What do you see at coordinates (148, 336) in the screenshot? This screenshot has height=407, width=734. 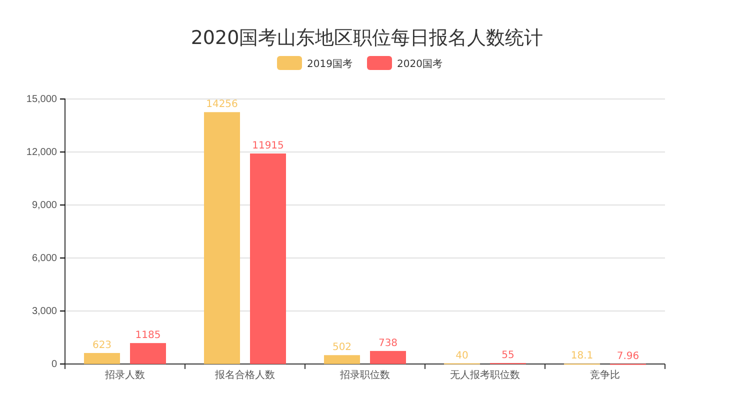 I see `data-label: 1185` at bounding box center [148, 336].